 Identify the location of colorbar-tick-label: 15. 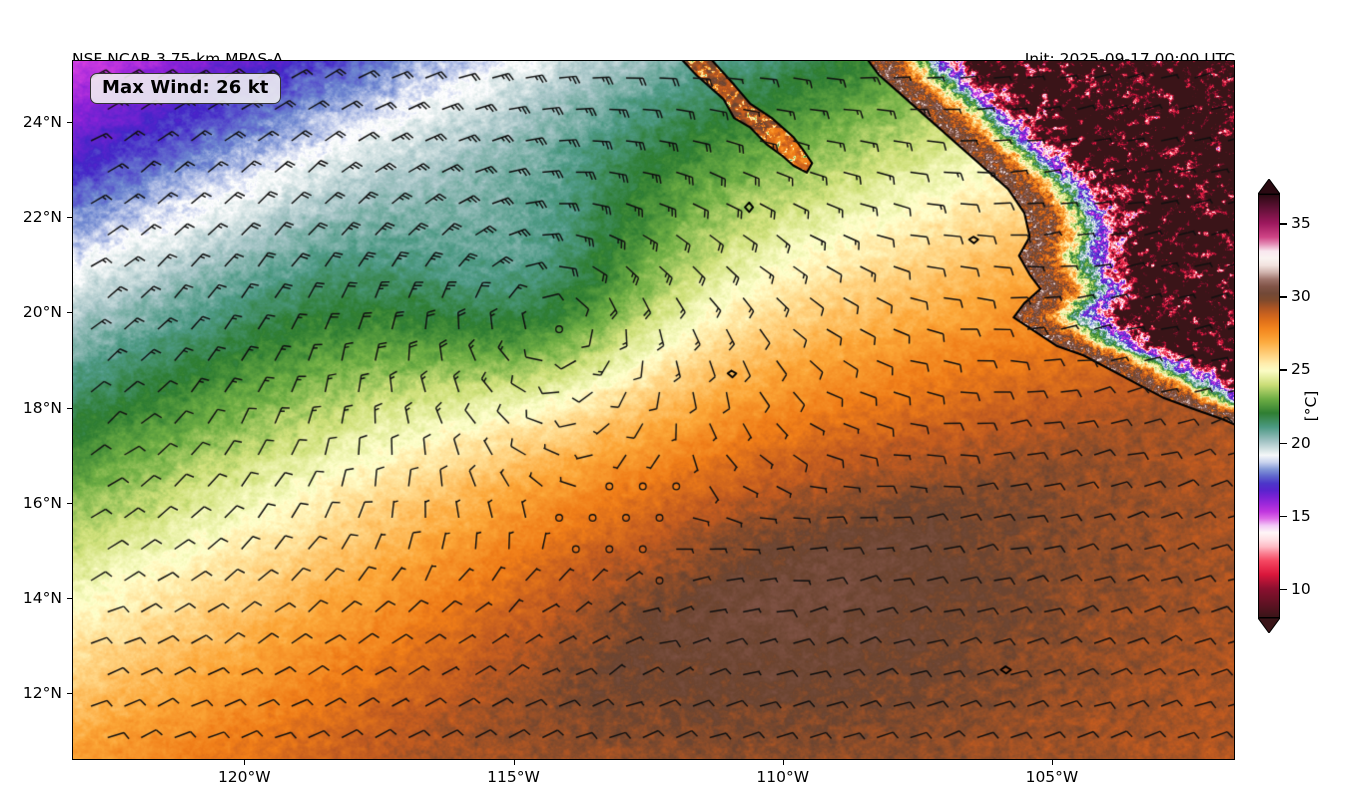
(1301, 515).